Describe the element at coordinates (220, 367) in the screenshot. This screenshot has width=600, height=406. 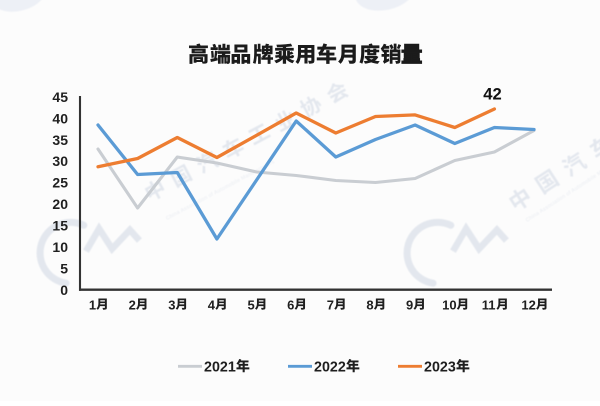
I see `svg-text: 2021` at that location.